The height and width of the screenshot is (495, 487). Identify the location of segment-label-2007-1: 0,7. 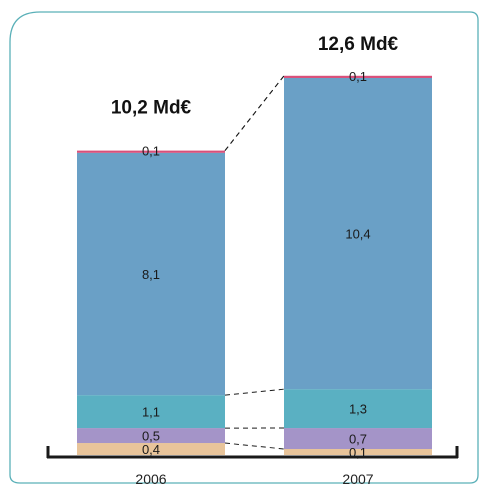
(358, 439).